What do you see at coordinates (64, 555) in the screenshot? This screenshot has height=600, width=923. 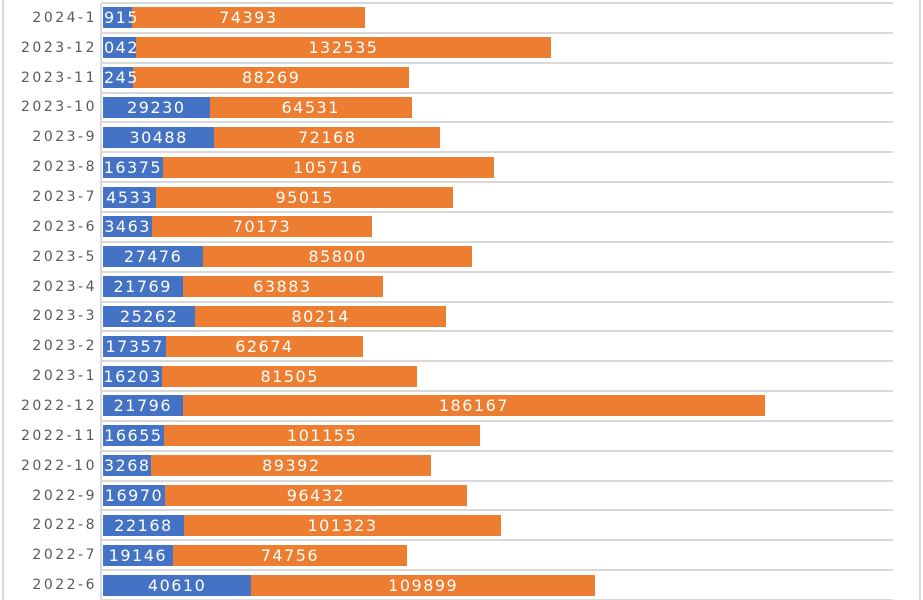 I see `category-label: 2022-7` at bounding box center [64, 555].